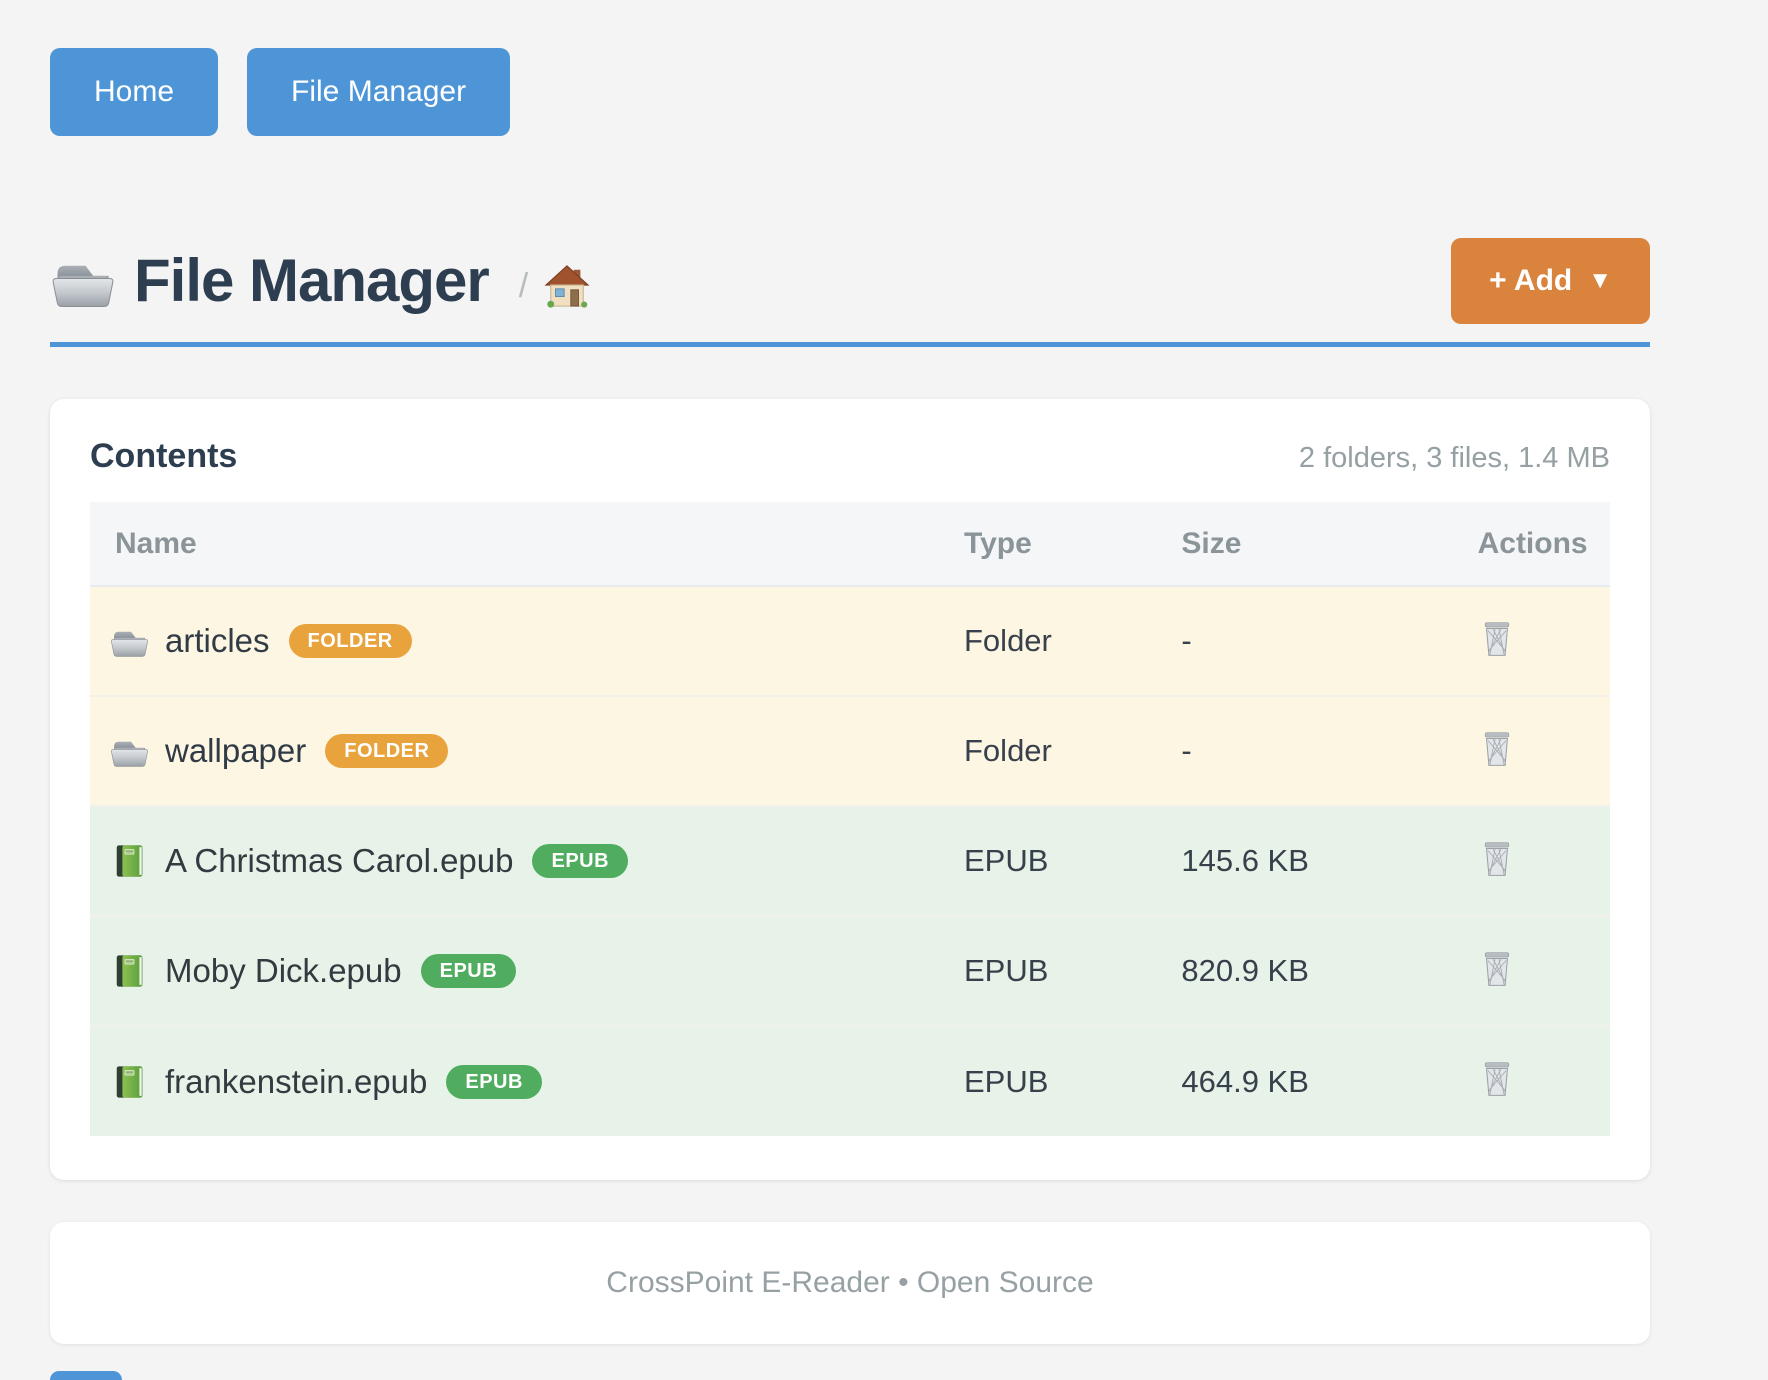  Describe the element at coordinates (312, 280) in the screenshot. I see `page-title: File Manager` at that location.